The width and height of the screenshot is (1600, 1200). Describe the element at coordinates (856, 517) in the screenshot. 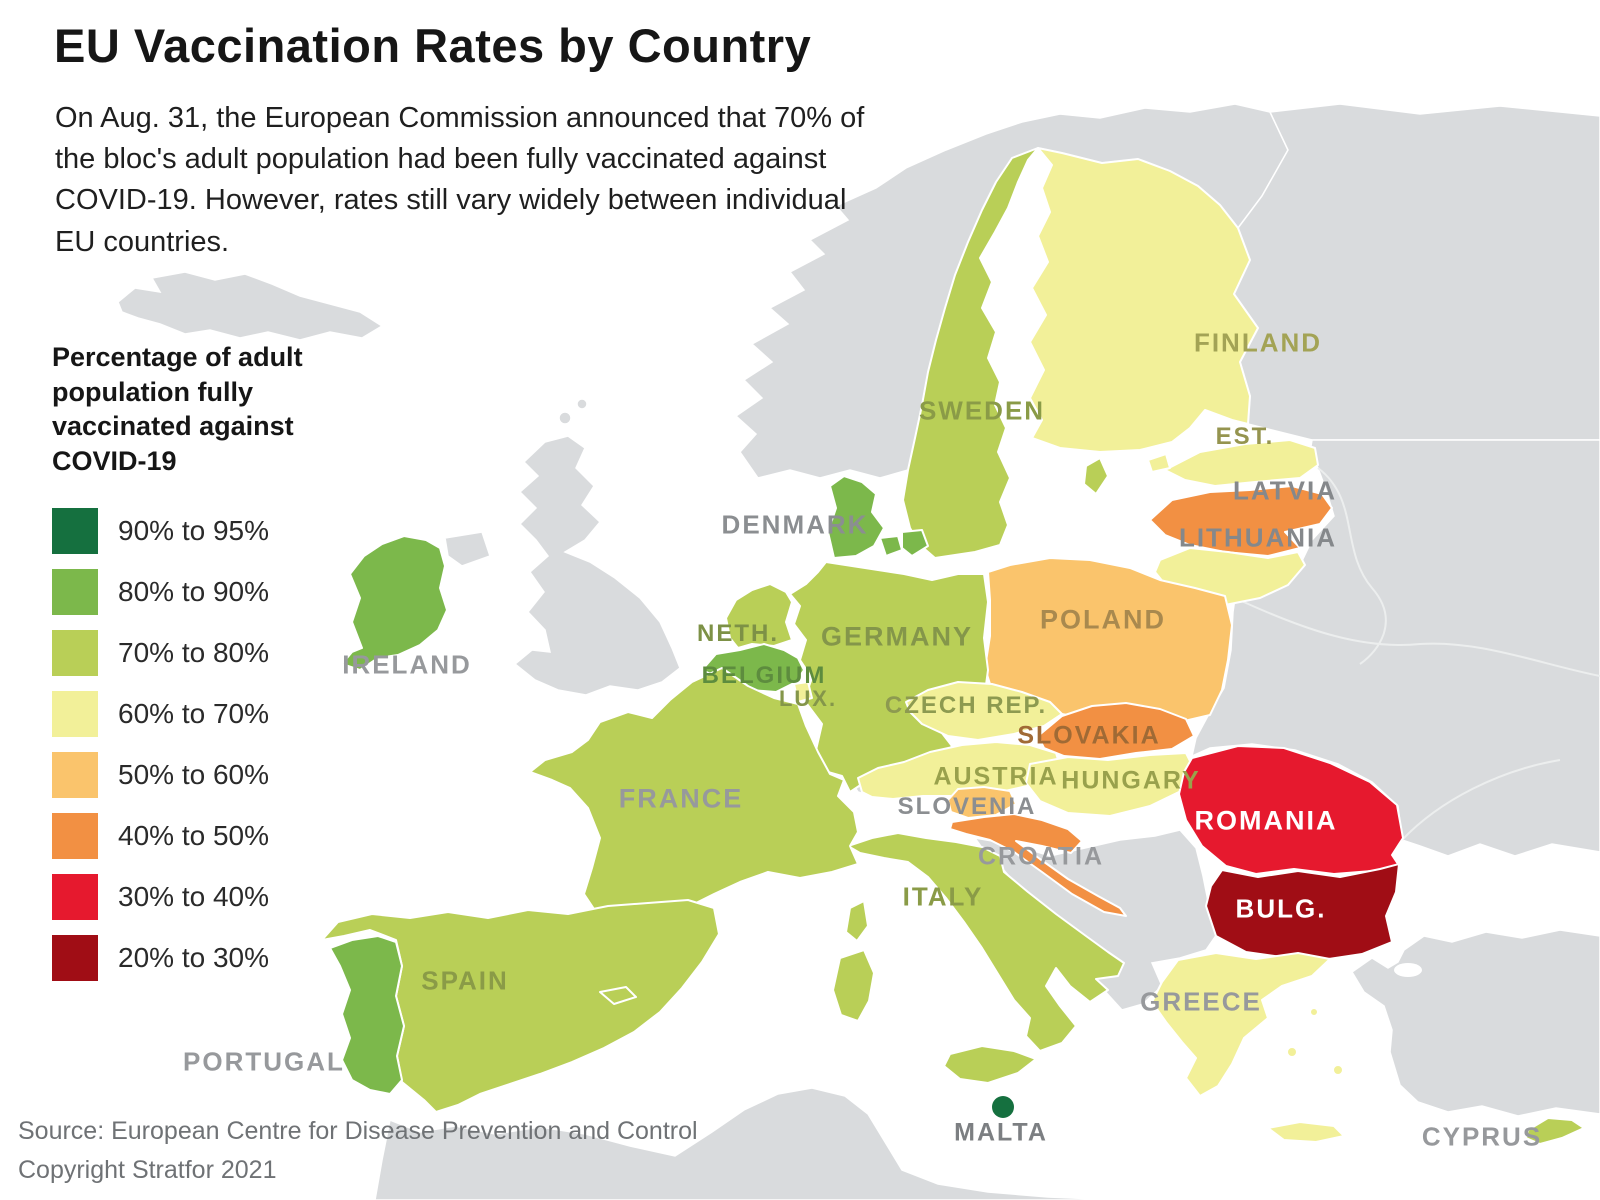

I see `country-denmark` at that location.